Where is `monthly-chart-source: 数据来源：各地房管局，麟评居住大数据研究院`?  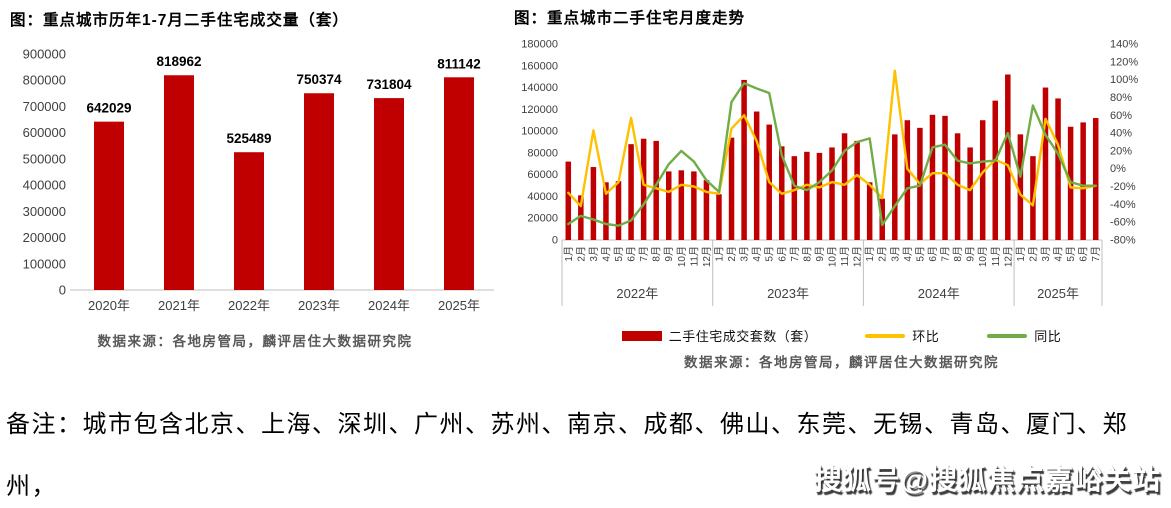 monthly-chart-source: 数据来源：各地房管局，麟评居住大数据研究院 is located at coordinates (841, 362).